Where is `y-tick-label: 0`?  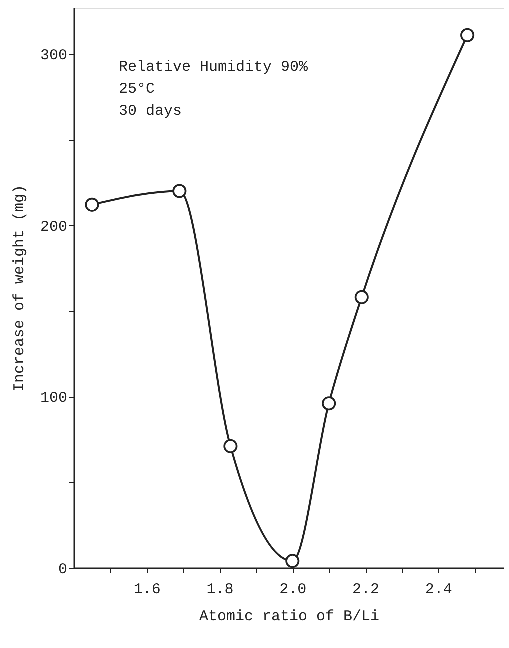
y-tick-label: 0 is located at coordinates (63, 570).